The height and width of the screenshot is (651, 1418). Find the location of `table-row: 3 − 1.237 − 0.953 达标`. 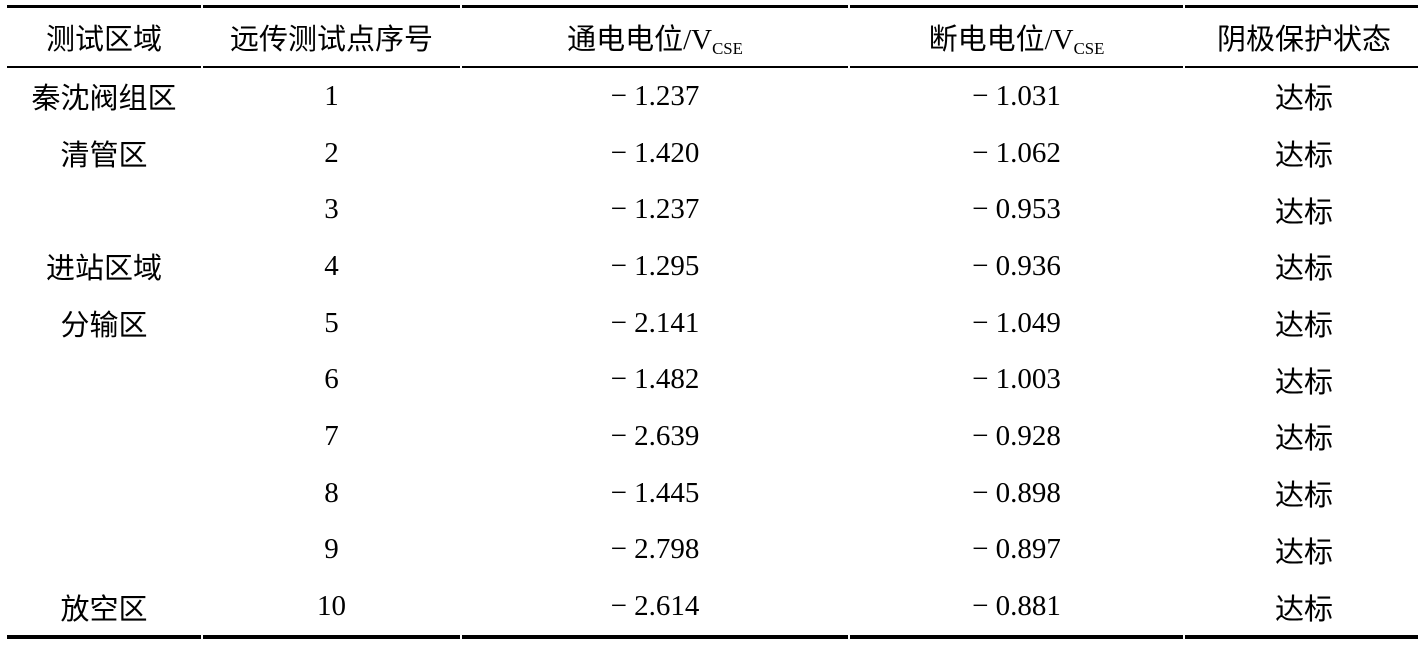

table-row: 3 − 1.237 − 0.953 达标 is located at coordinates (712, 209).